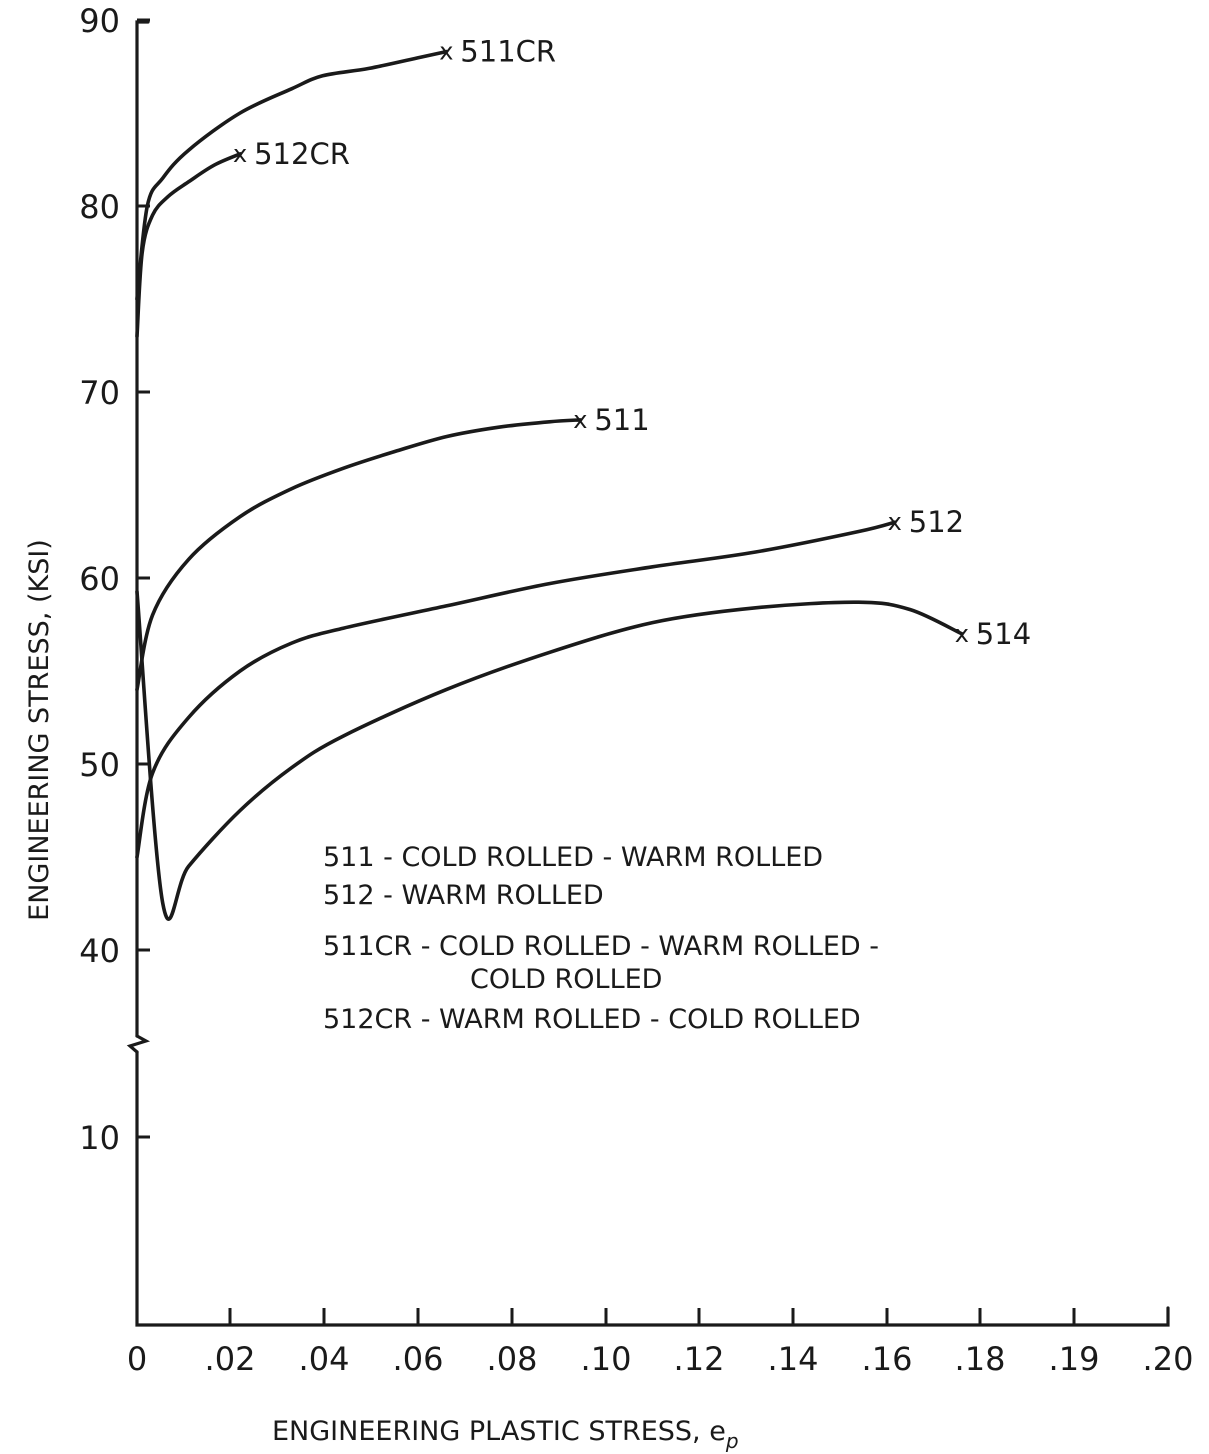 The image size is (1209, 1454). I want to click on x-tick-label: .10, so click(606, 1359).